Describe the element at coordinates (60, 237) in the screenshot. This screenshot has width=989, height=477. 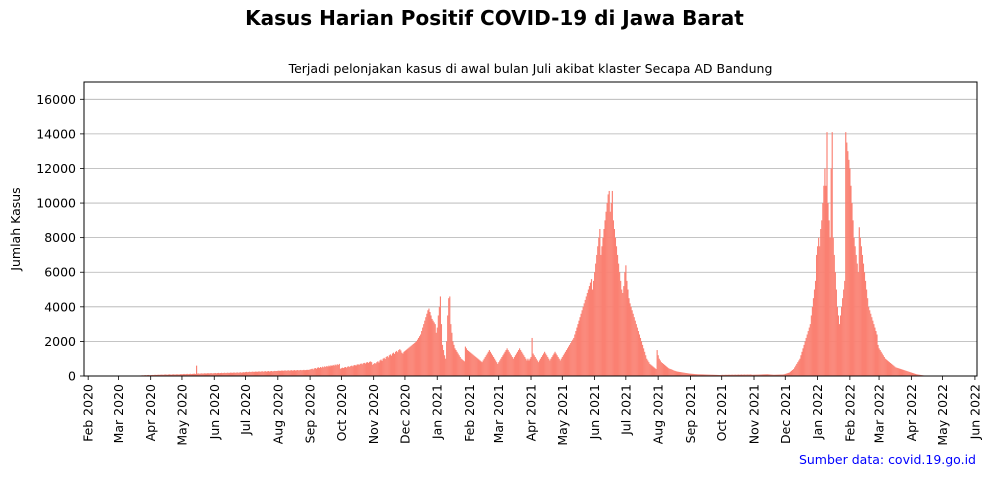
I see `y-tick-label: 8000` at that location.